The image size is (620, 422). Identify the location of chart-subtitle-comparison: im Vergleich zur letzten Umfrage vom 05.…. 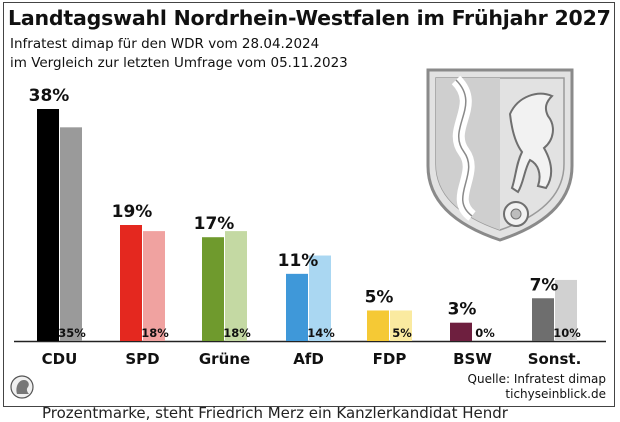
(179, 63).